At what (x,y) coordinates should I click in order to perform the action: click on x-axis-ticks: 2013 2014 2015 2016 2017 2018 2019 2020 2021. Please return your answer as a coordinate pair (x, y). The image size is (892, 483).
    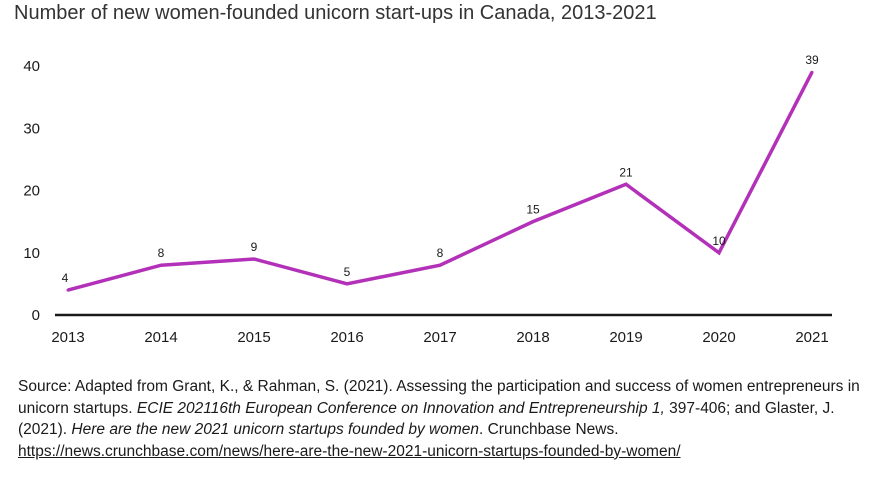
    Looking at the image, I should click on (439, 337).